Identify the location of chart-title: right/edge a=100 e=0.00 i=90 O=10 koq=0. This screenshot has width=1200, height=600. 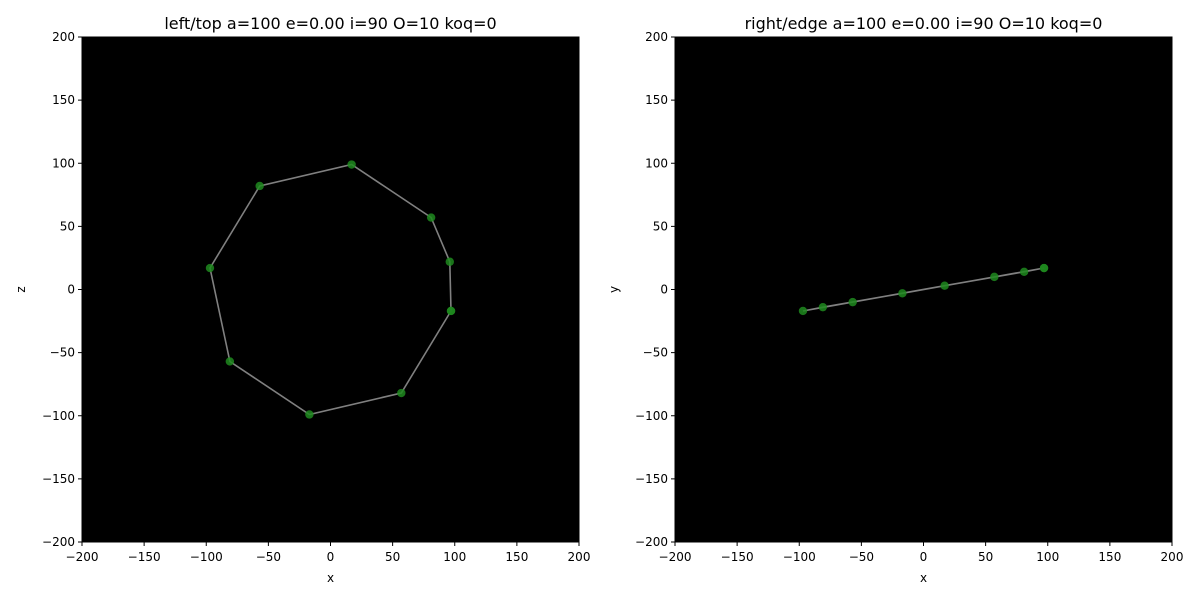
(924, 23).